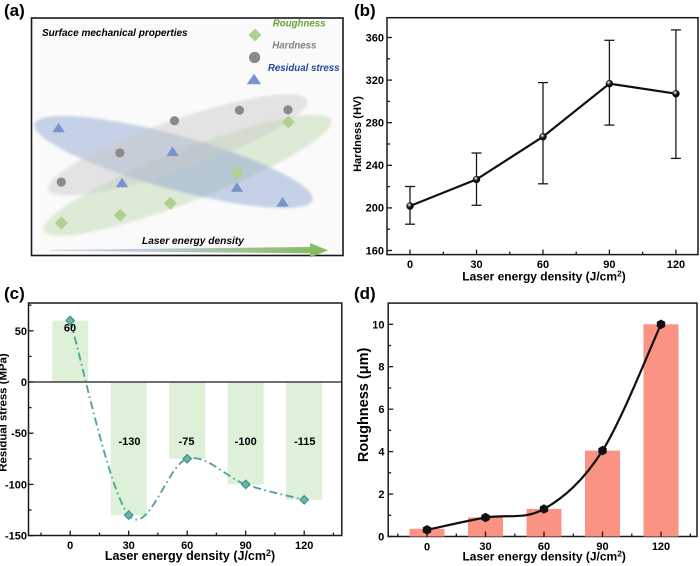  What do you see at coordinates (193, 241) in the screenshot?
I see `svg-text: Laser energy density` at bounding box center [193, 241].